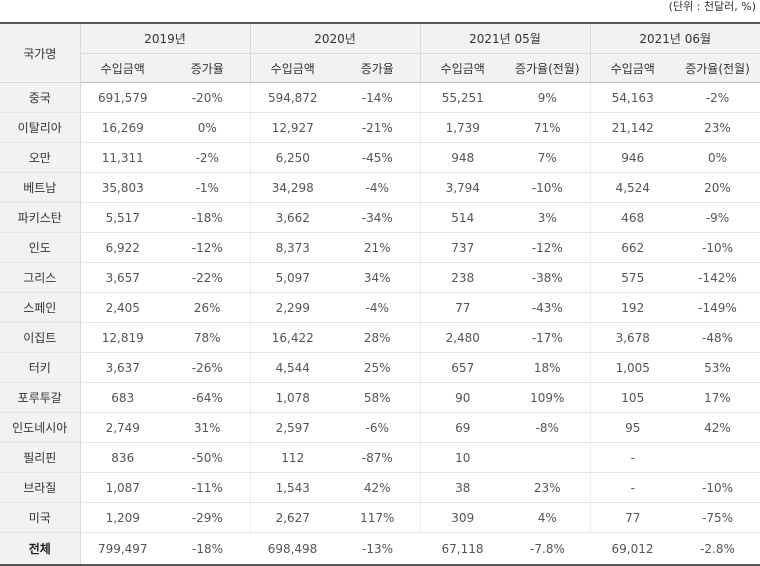  Describe the element at coordinates (207, 487) in the screenshot. I see `rate-cell: -11%` at that location.